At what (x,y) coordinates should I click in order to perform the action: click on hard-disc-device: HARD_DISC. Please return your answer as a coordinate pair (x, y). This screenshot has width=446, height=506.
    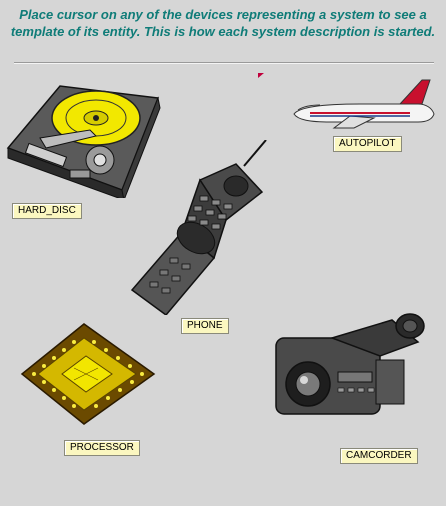
    Looking at the image, I should click on (85, 150).